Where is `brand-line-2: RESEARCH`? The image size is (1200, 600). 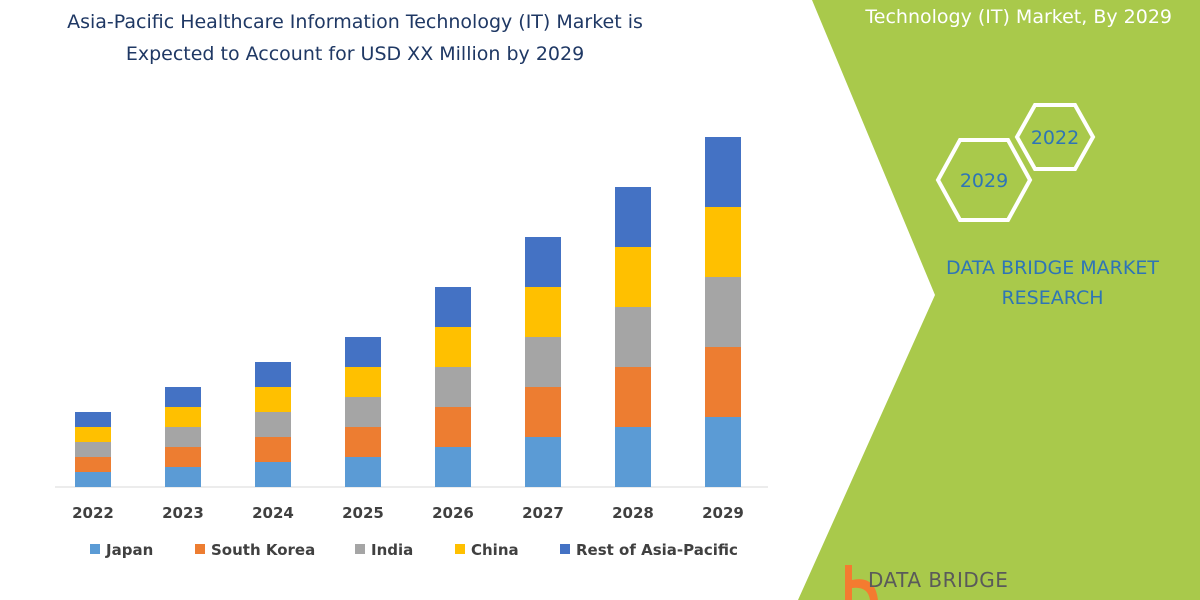 brand-line-2: RESEARCH is located at coordinates (1052, 298).